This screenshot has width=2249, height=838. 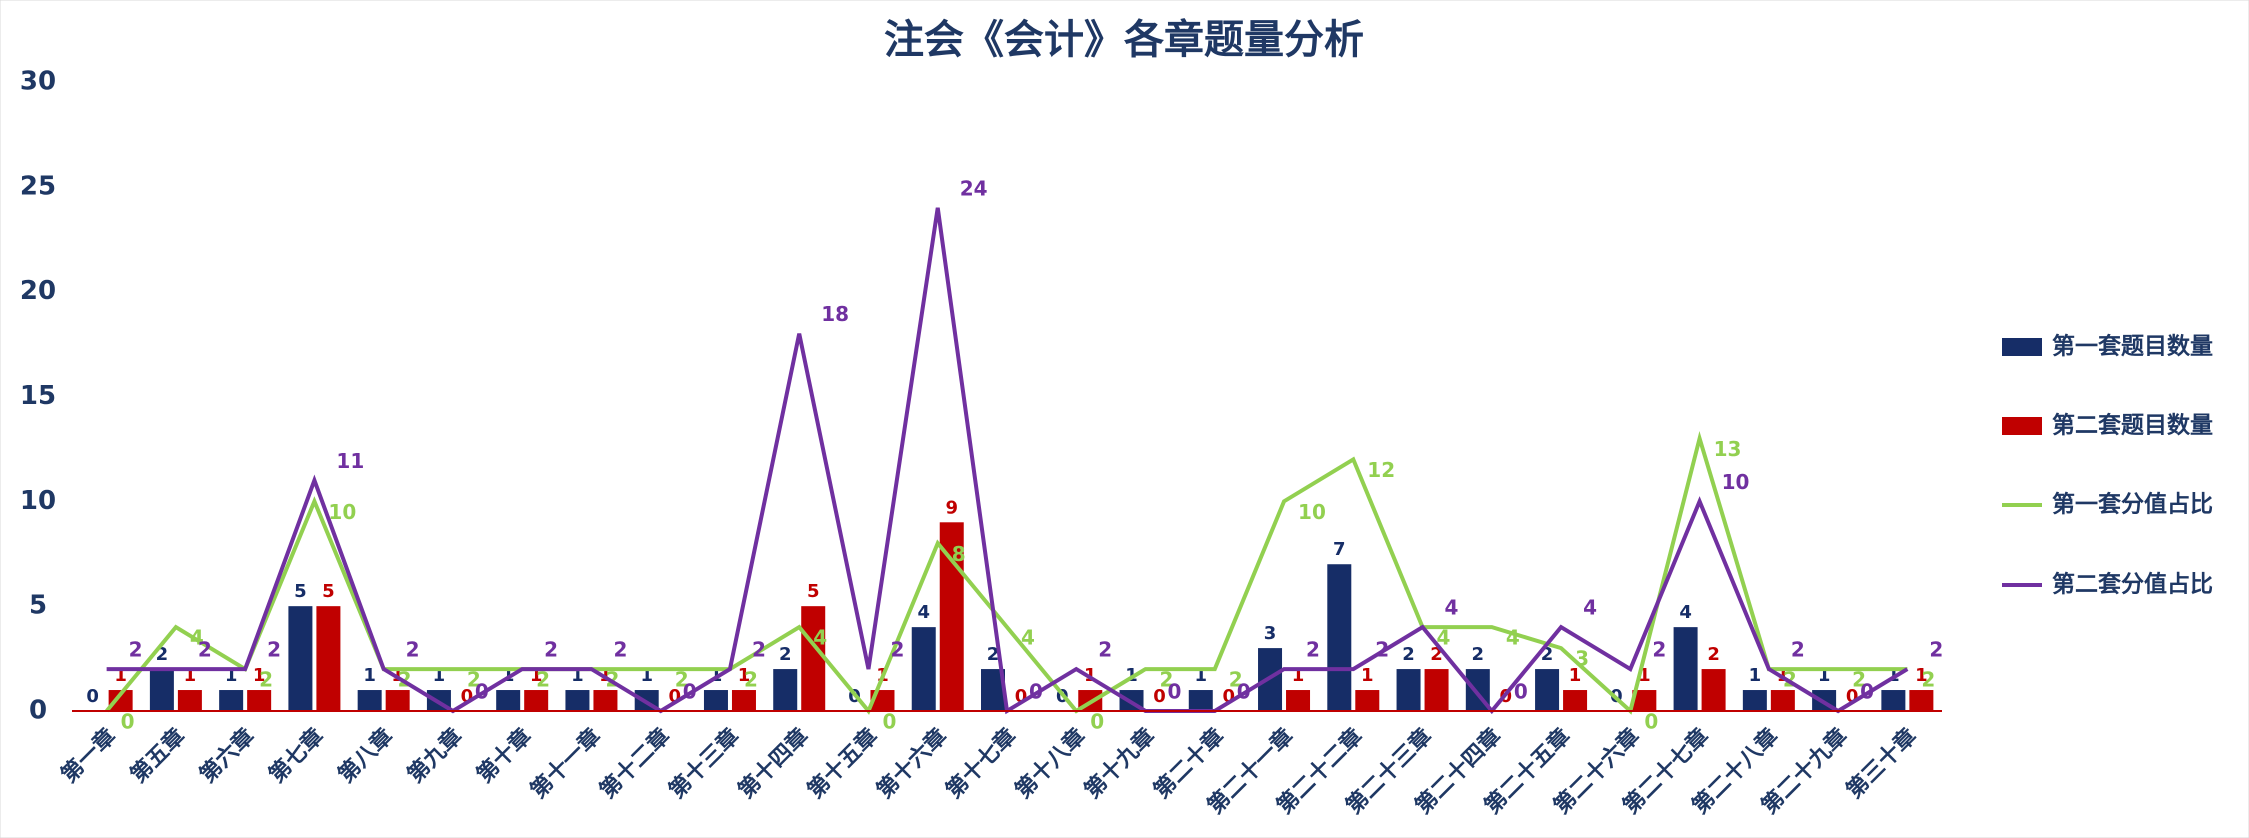 What do you see at coordinates (835, 314) in the screenshot?
I see `data-label: 18` at bounding box center [835, 314].